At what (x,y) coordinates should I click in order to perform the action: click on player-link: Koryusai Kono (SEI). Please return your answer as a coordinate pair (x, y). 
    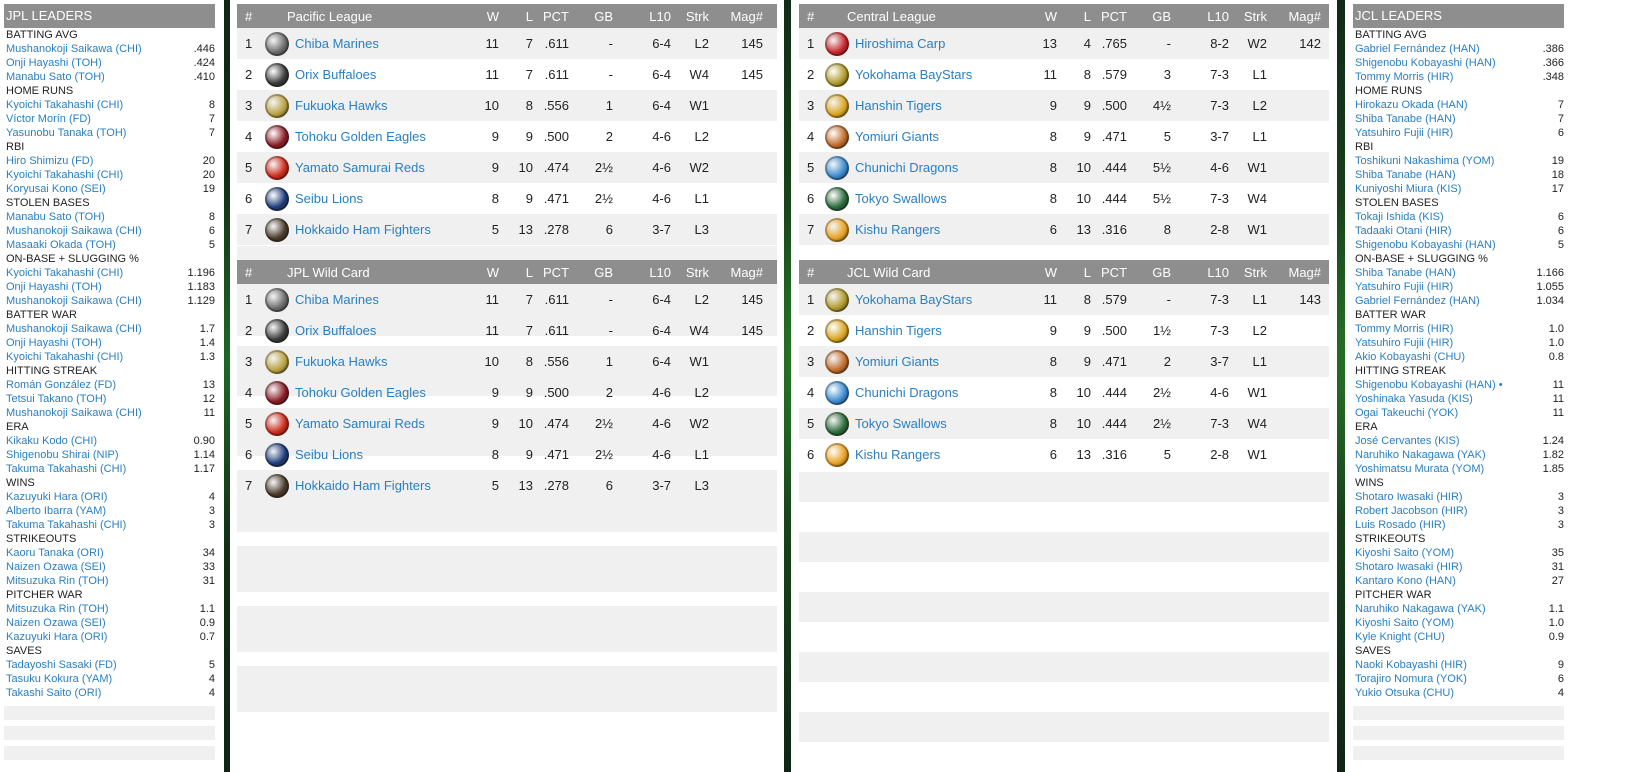
    Looking at the image, I should click on (56, 189).